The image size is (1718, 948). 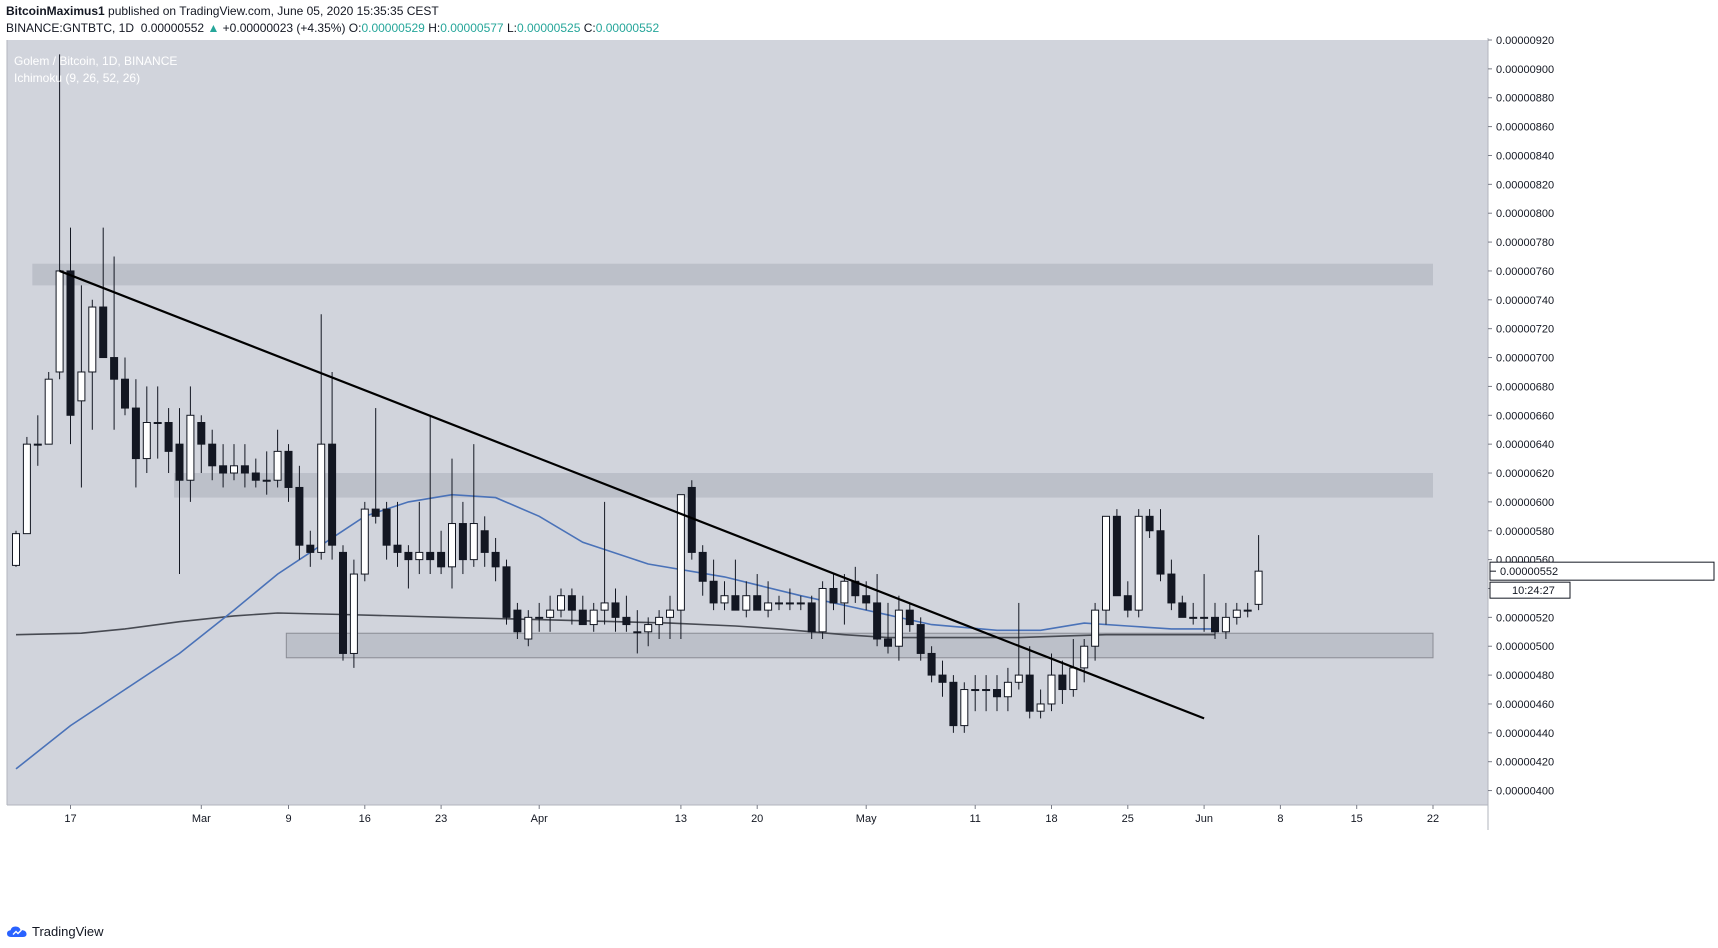 I want to click on countdown-box, so click(x=1530, y=590).